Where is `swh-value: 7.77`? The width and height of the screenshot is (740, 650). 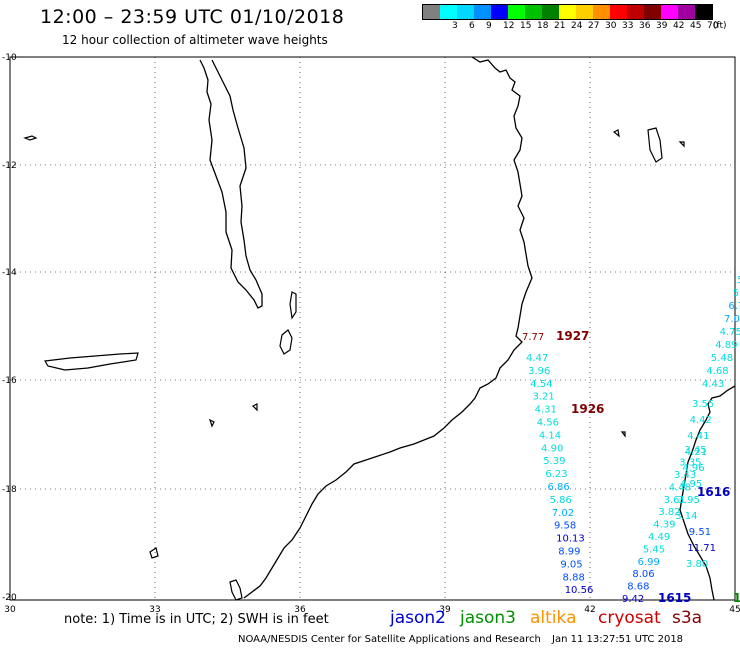
swh-value: 7.77 is located at coordinates (533, 337).